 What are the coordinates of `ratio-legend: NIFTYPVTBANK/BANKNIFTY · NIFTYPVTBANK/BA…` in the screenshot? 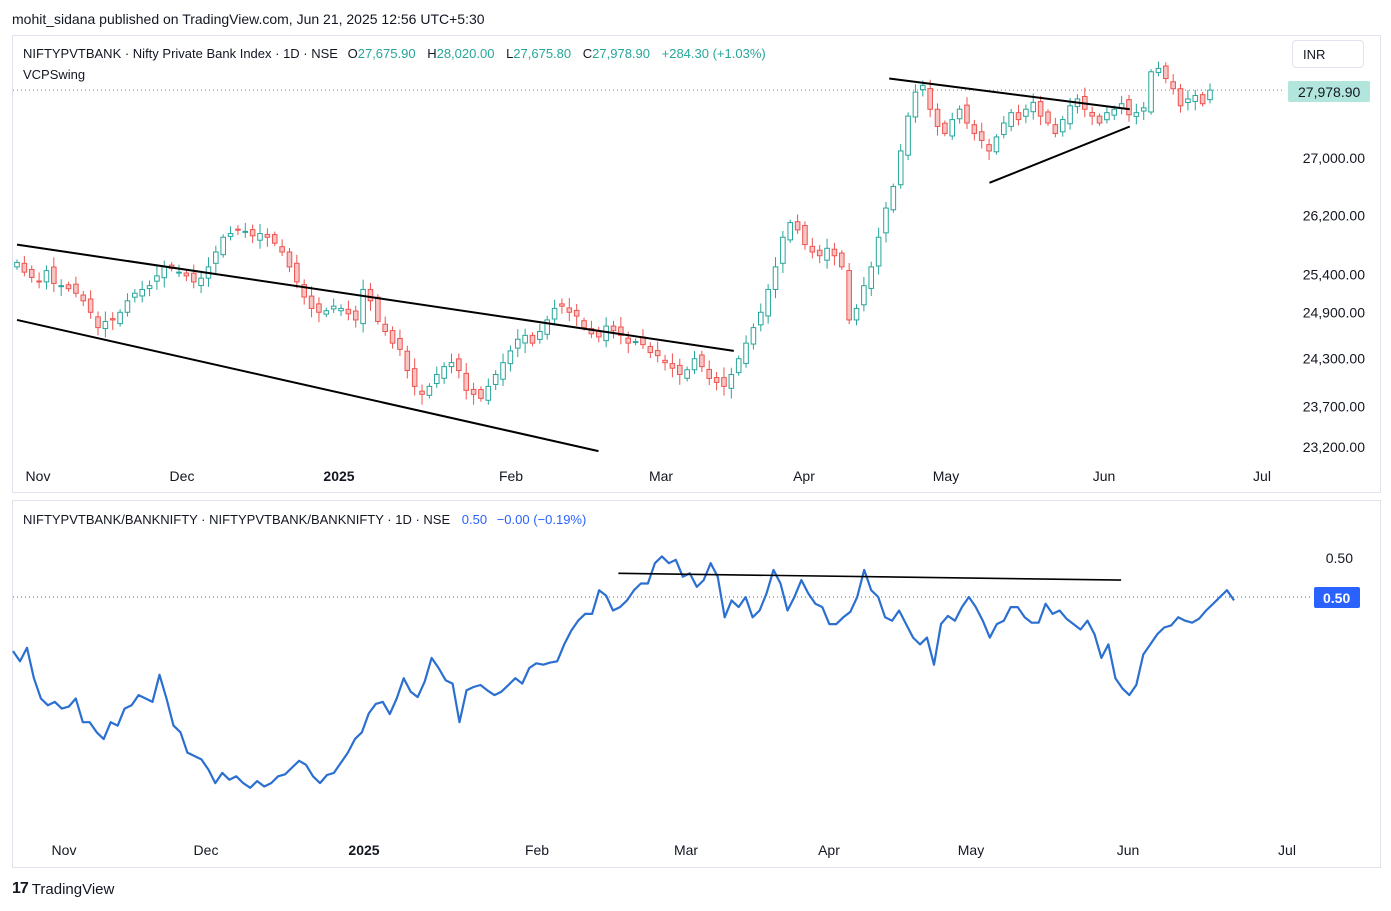 It's located at (304, 519).